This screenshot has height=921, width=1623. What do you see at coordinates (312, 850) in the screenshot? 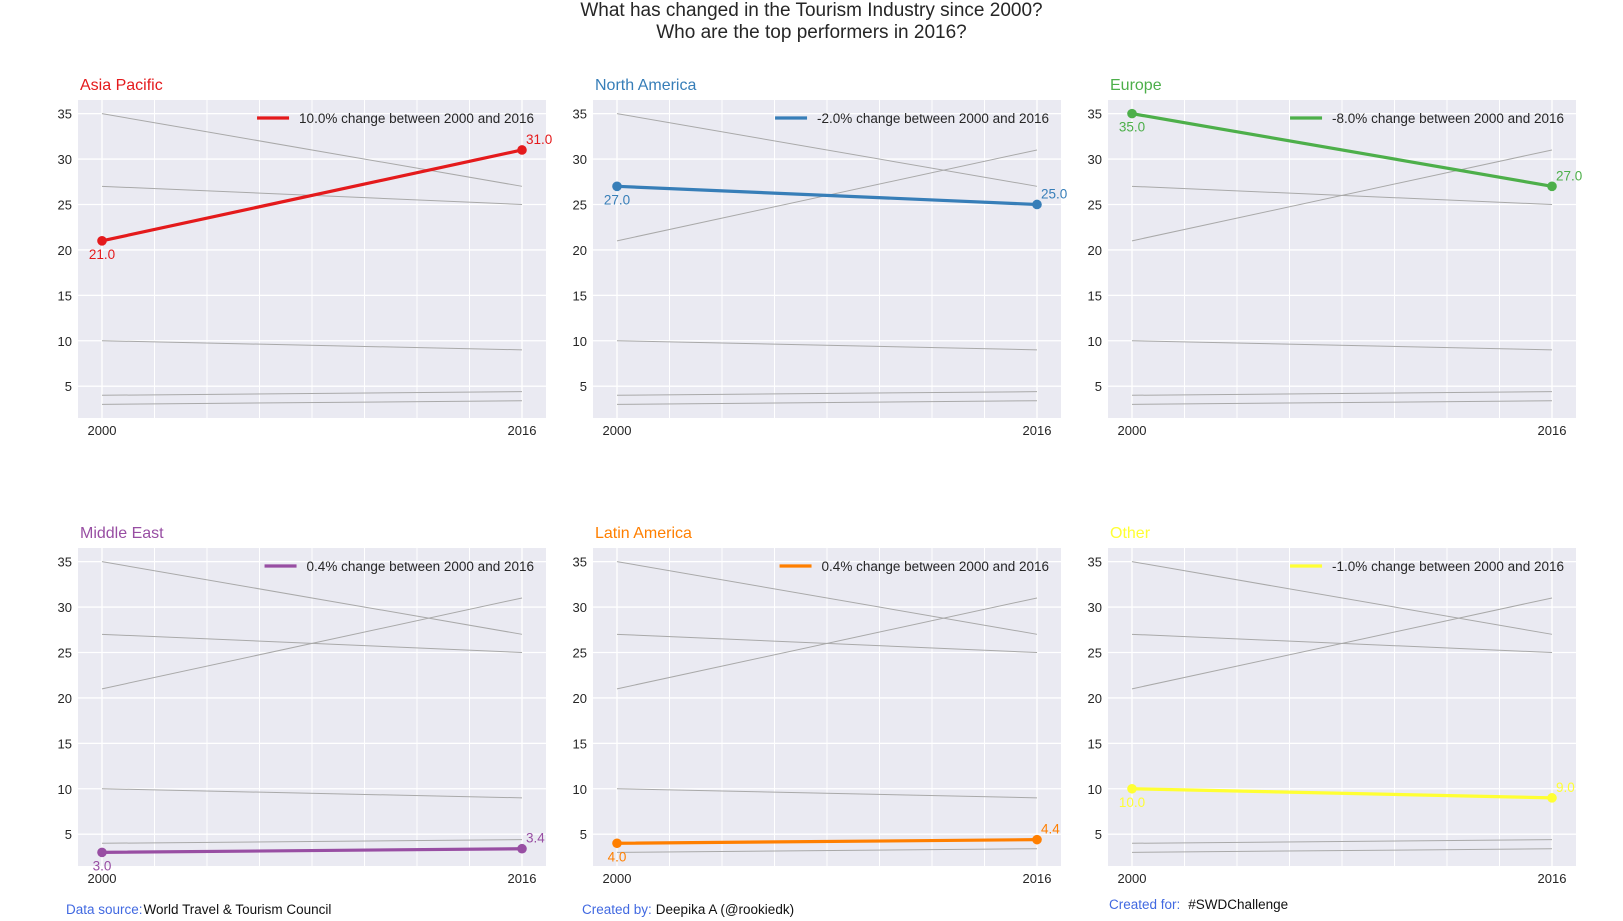
I see `series-line-middle-east` at bounding box center [312, 850].